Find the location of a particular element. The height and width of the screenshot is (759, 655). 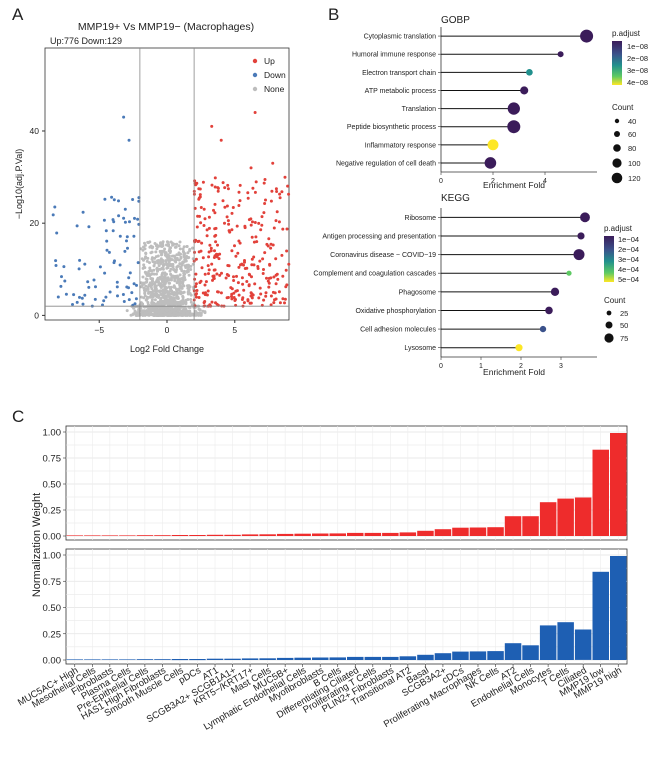

gobp-count-tick-1: 40 is located at coordinates (632, 121).